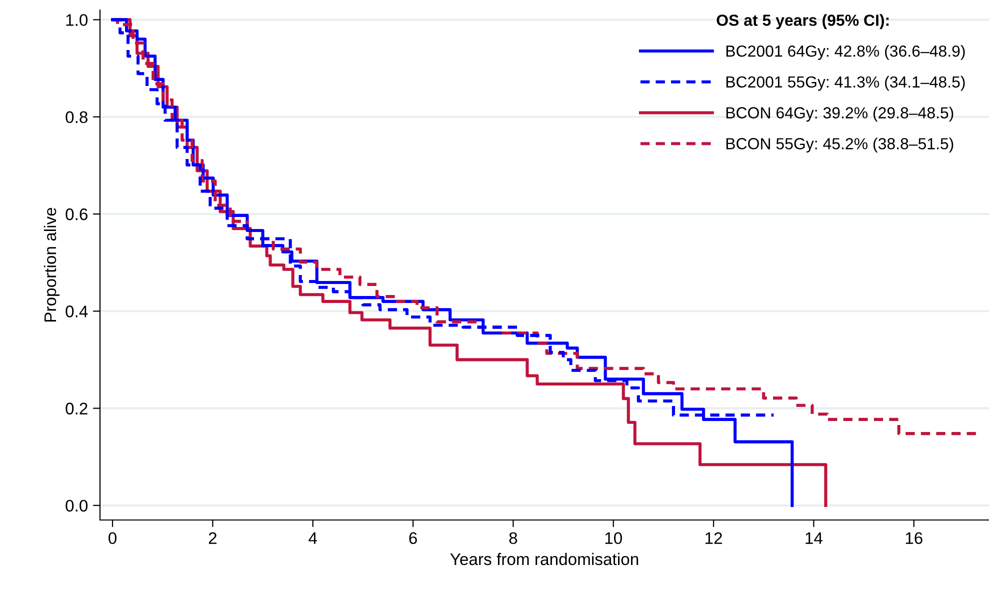 Image resolution: width=989 pixels, height=589 pixels. Describe the element at coordinates (112, 538) in the screenshot. I see `x-tick-label: 0` at that location.